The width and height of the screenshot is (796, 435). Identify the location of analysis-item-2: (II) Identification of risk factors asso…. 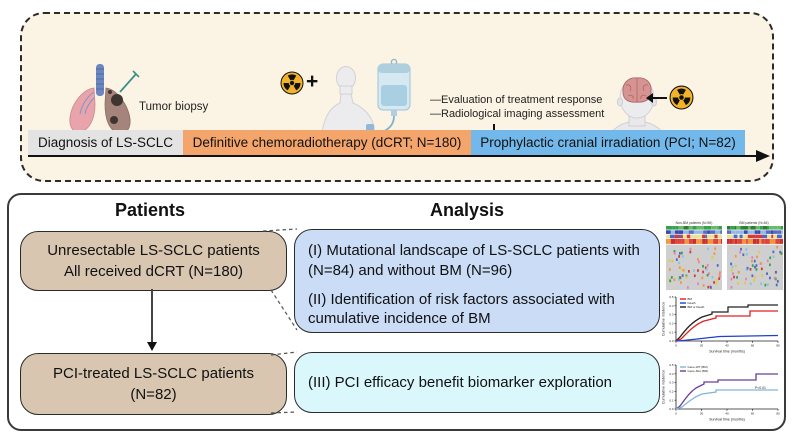
(461, 309).